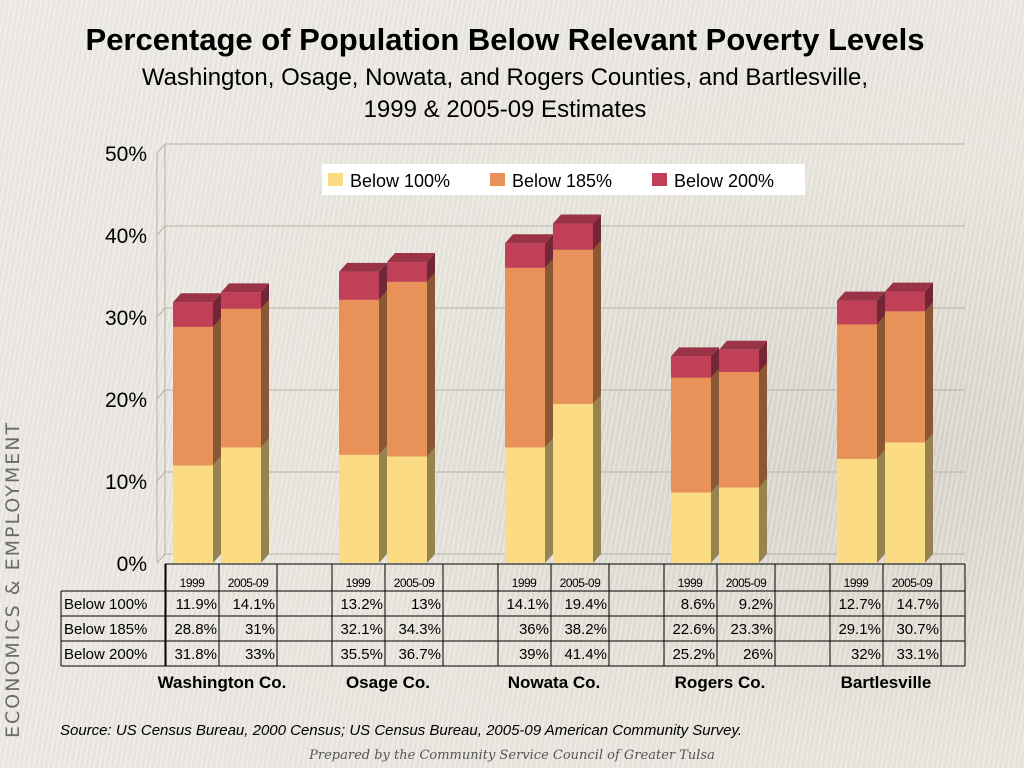 The image size is (1024, 768). I want to click on table-cell: 26%, so click(758, 654).